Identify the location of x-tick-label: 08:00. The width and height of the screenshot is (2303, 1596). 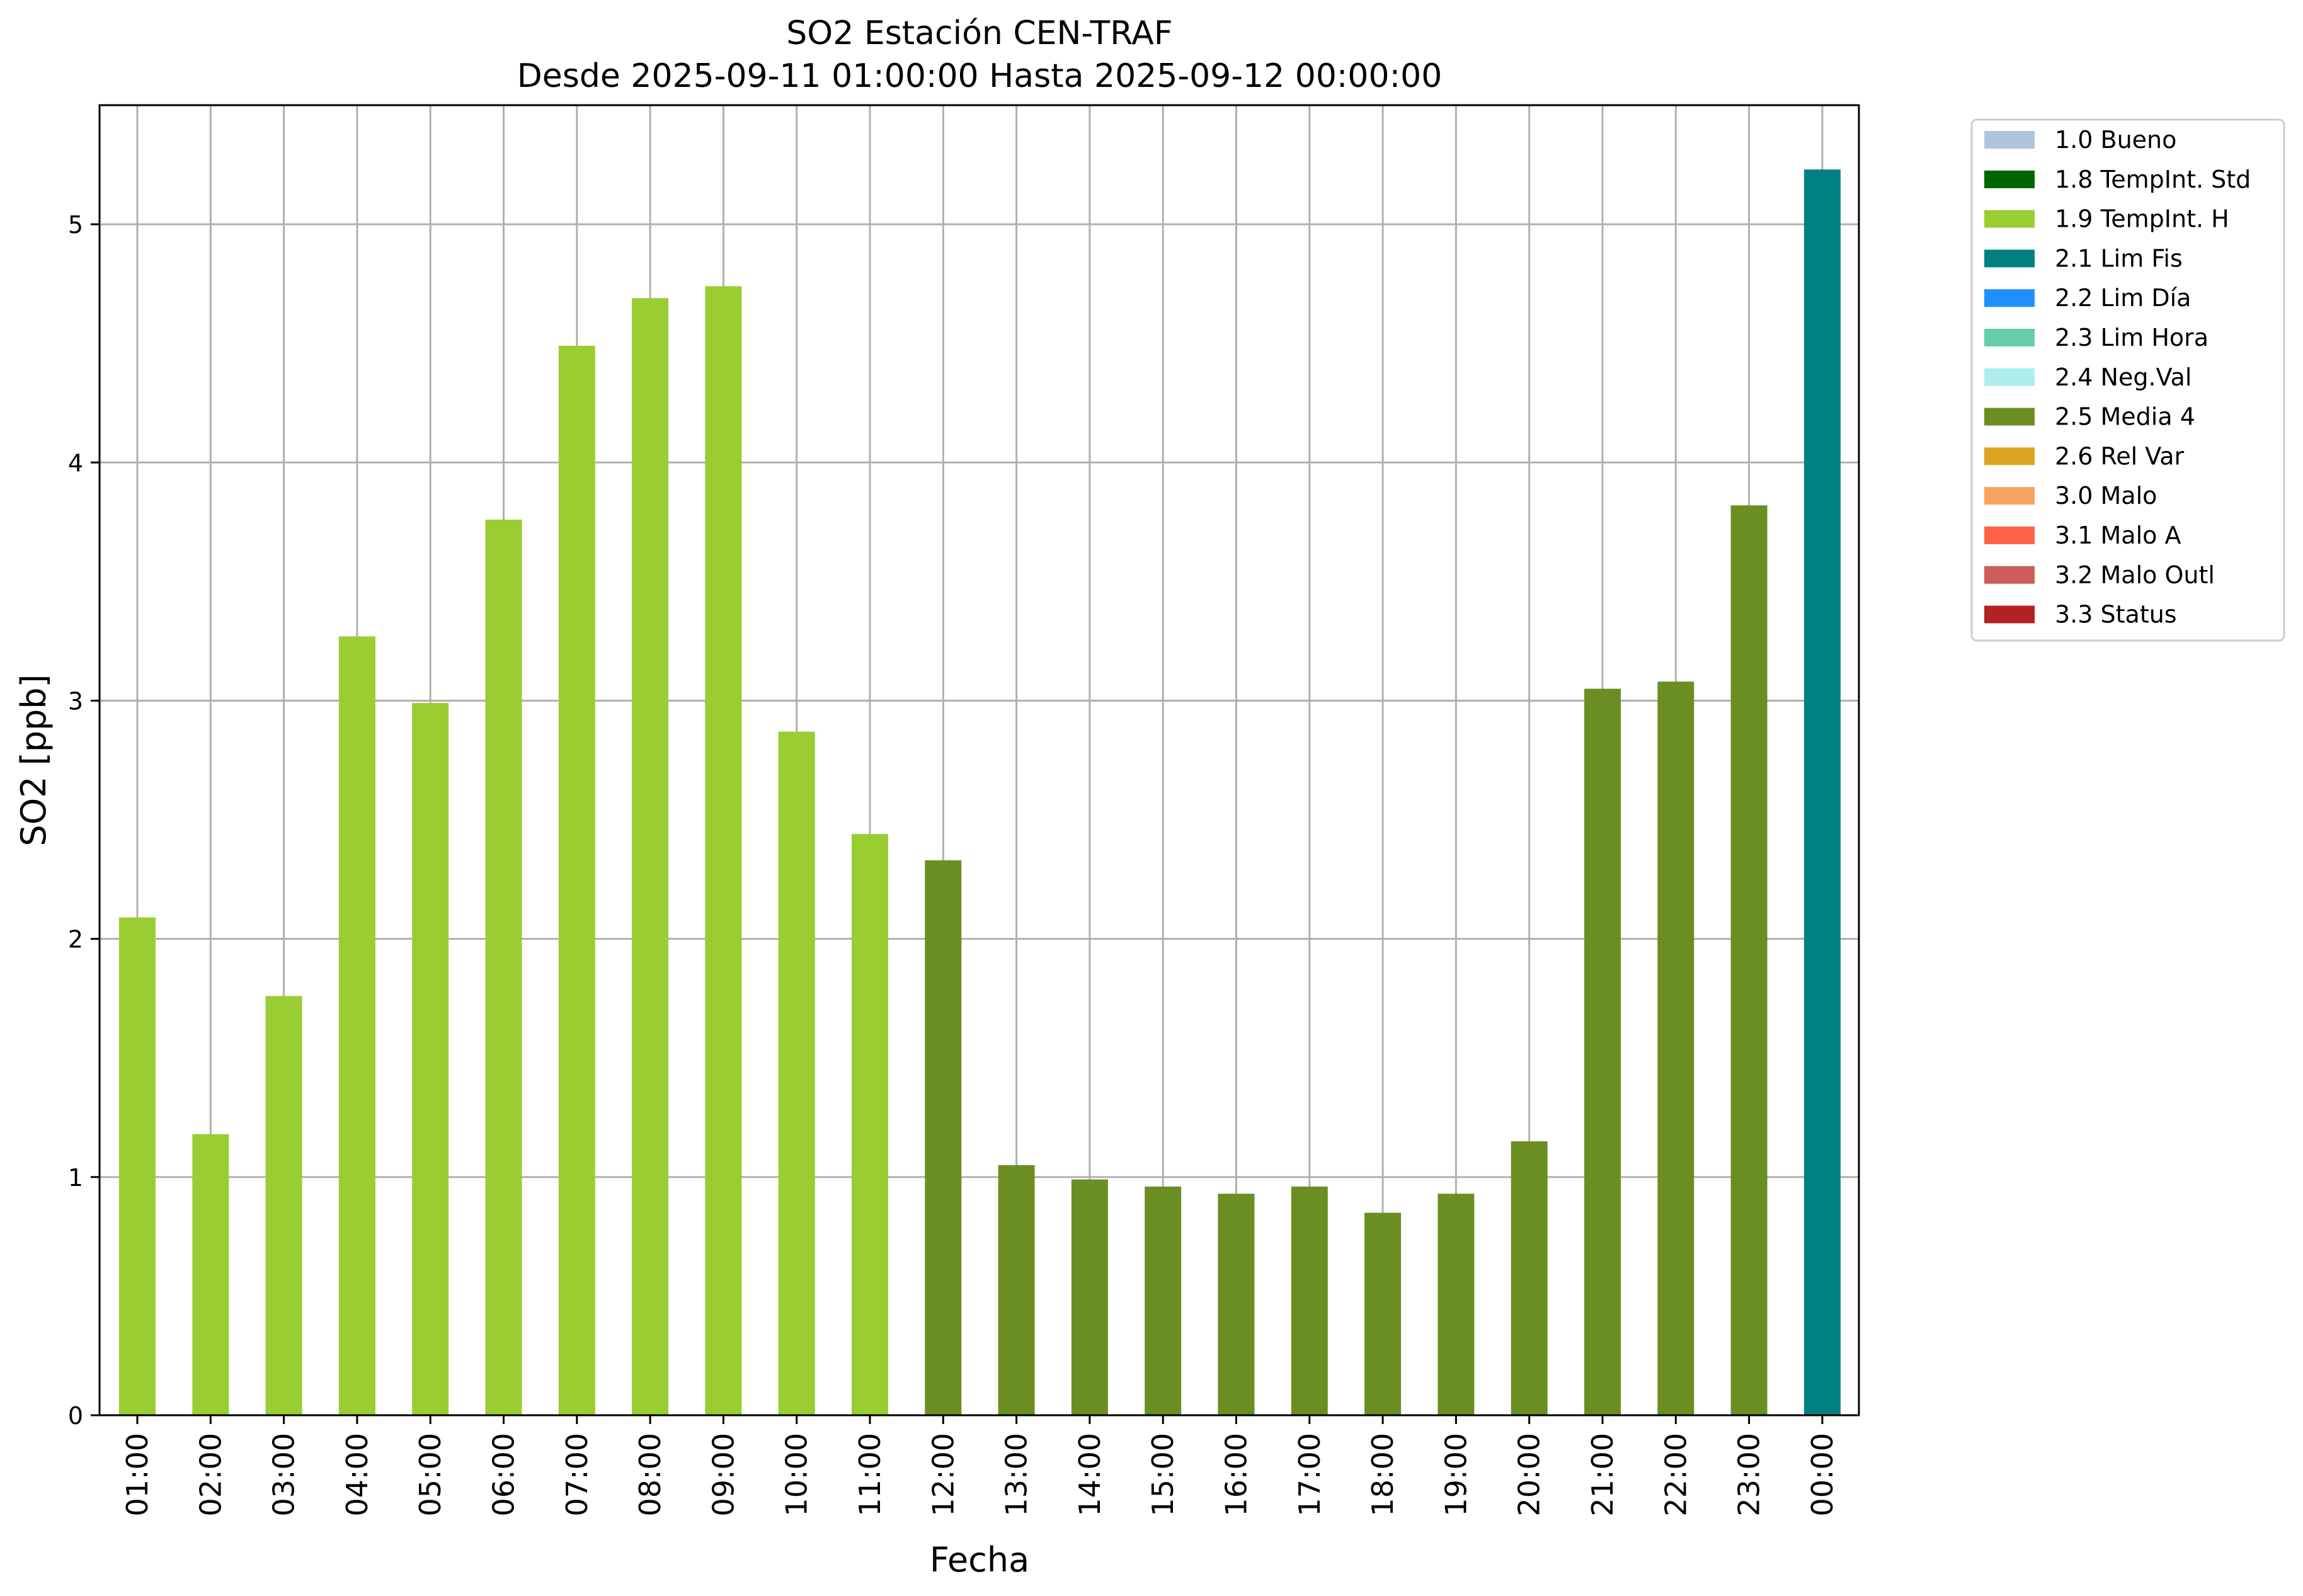
(650, 1475).